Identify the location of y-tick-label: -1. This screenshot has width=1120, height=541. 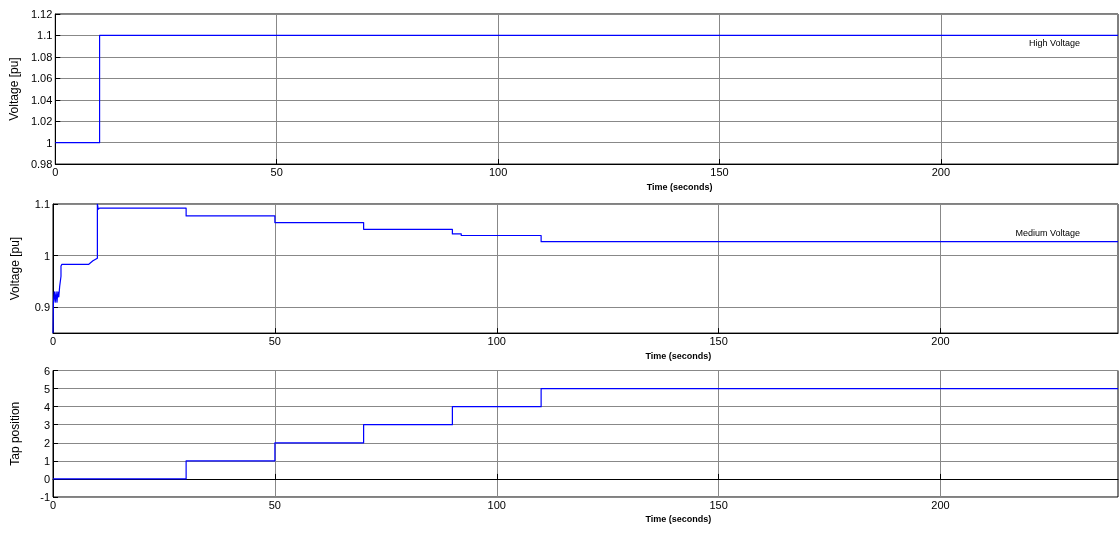
(45, 497).